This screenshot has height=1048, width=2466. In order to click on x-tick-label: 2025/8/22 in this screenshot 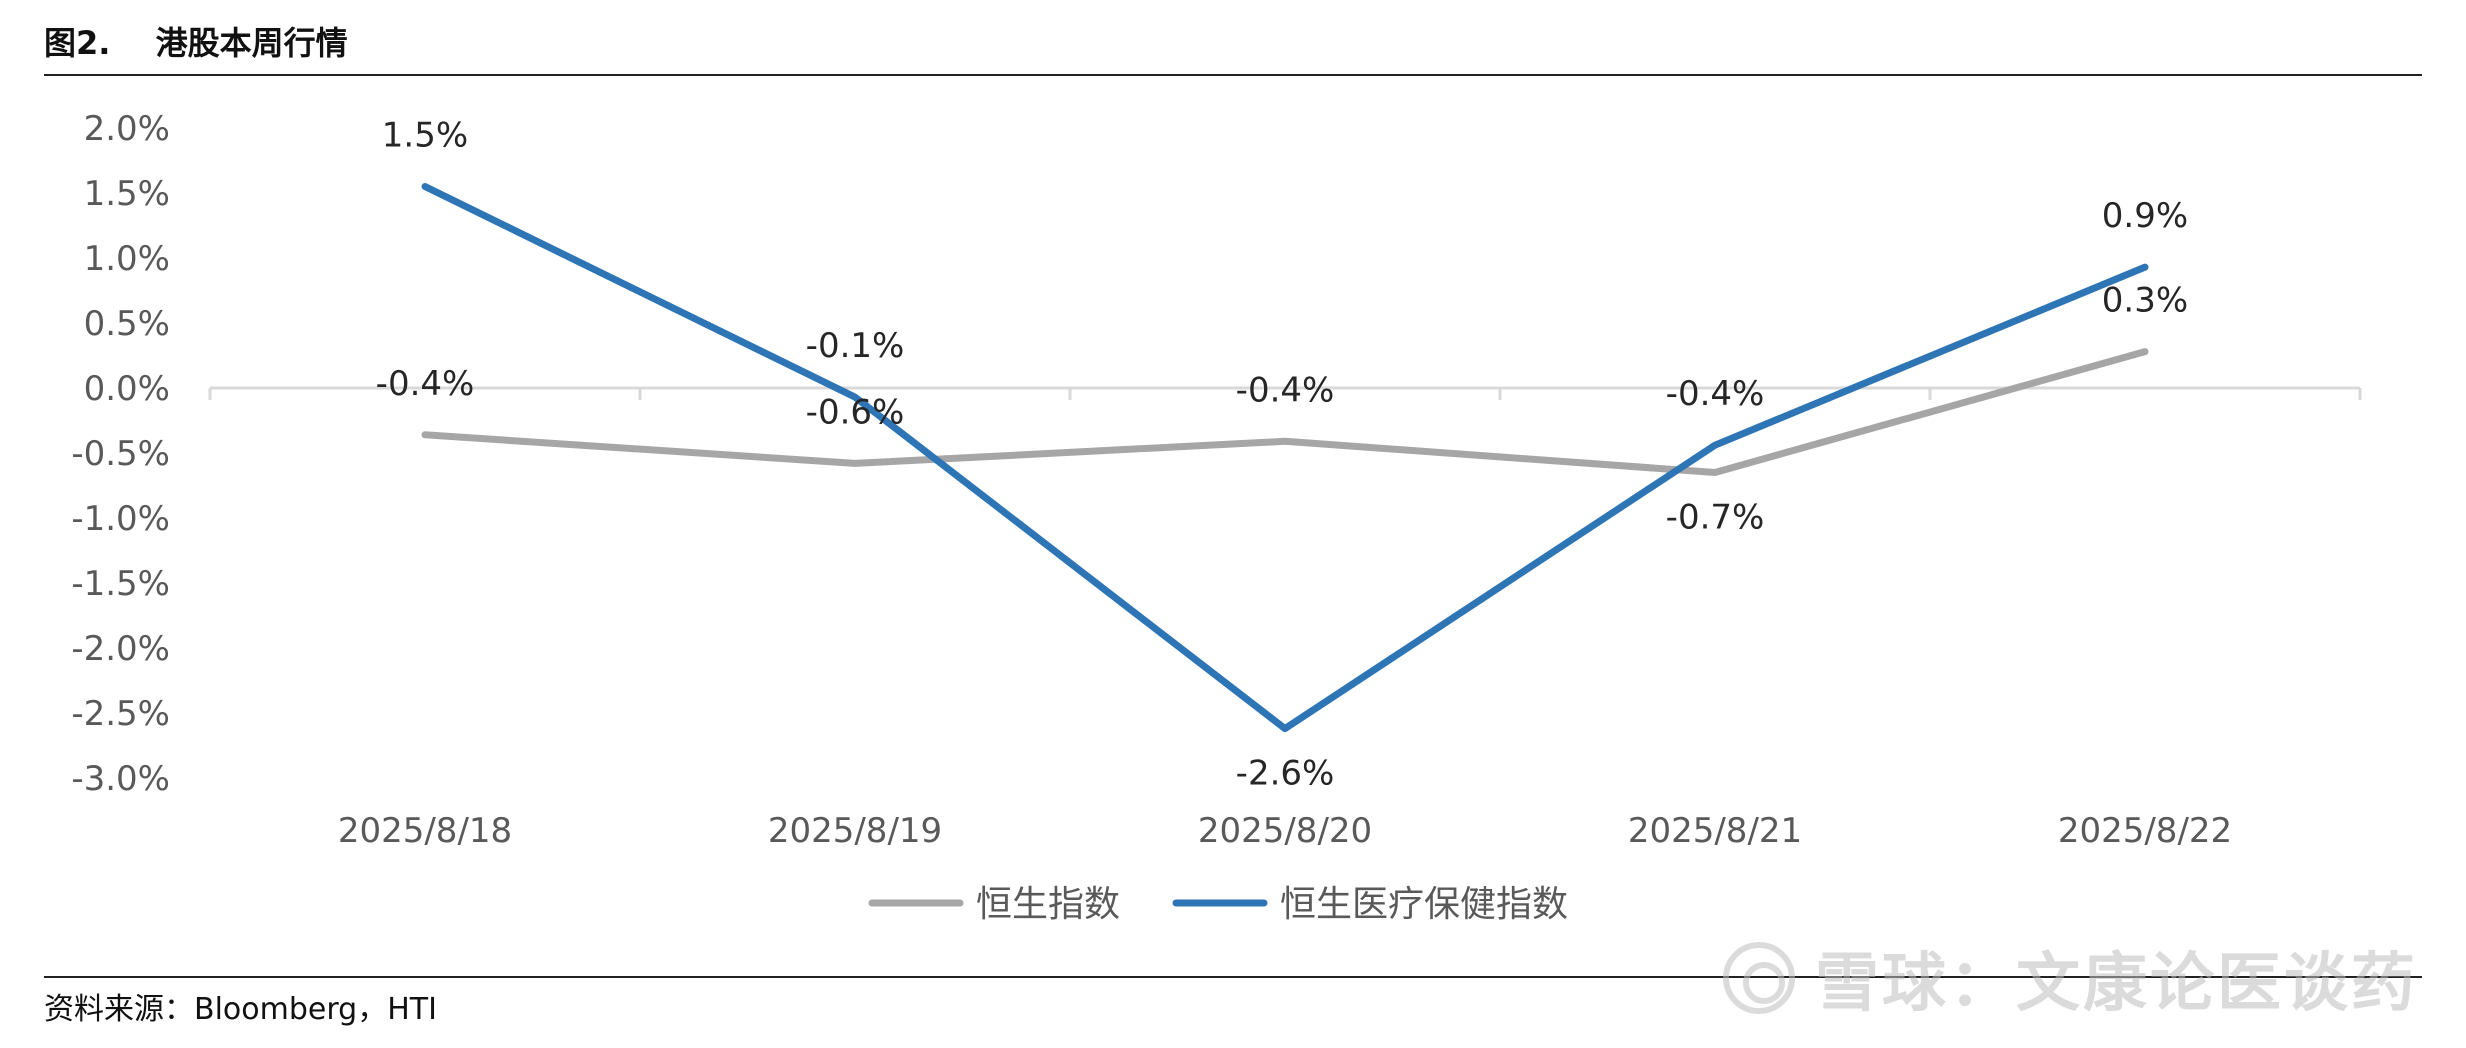, I will do `click(2145, 831)`.